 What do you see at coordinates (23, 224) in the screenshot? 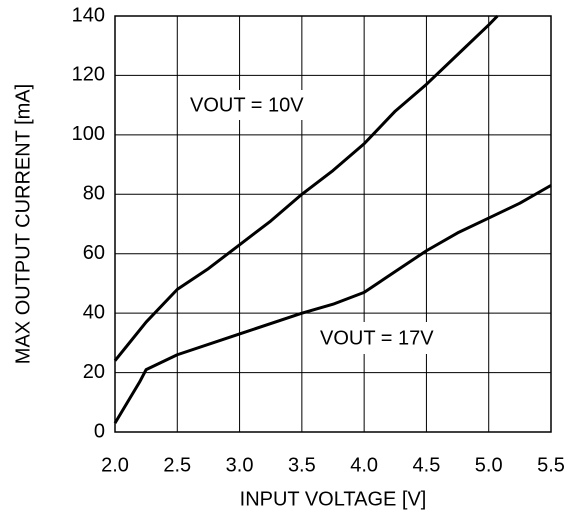
I see `y-axis-label: MAX OUTPUT CURRENT [mA]` at bounding box center [23, 224].